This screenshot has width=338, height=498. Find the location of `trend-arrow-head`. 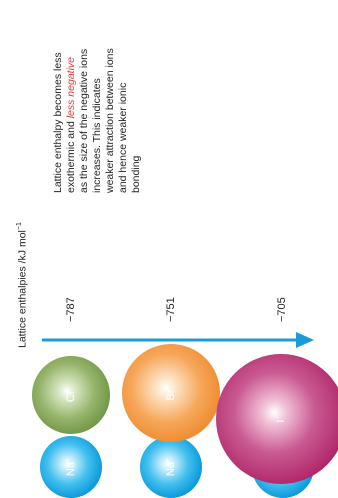

trend-arrow-head is located at coordinates (305, 340).